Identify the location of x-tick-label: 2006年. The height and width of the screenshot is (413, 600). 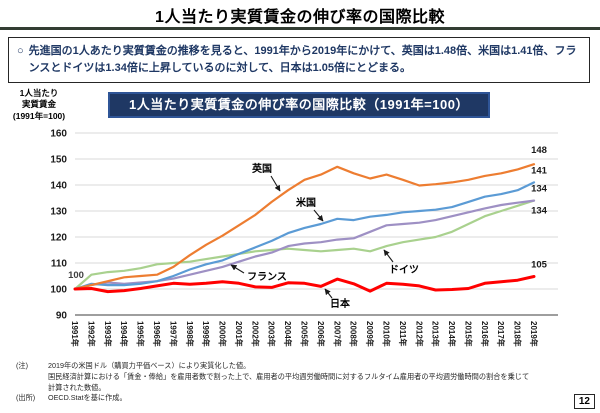
(321, 334).